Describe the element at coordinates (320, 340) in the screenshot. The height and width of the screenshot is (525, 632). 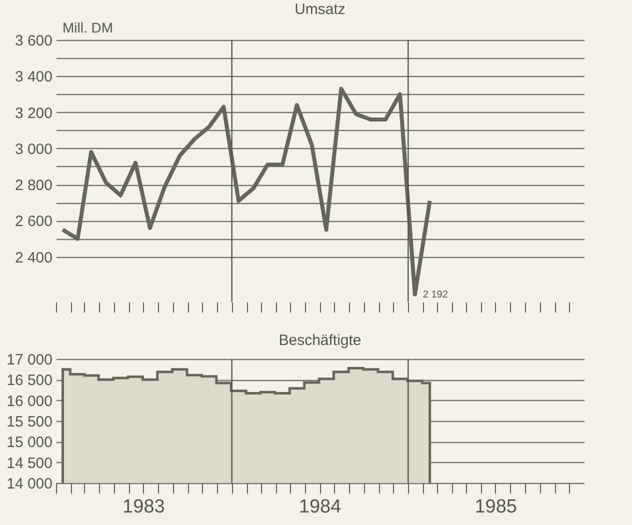
I see `chart-title: Beschäftigte` at that location.